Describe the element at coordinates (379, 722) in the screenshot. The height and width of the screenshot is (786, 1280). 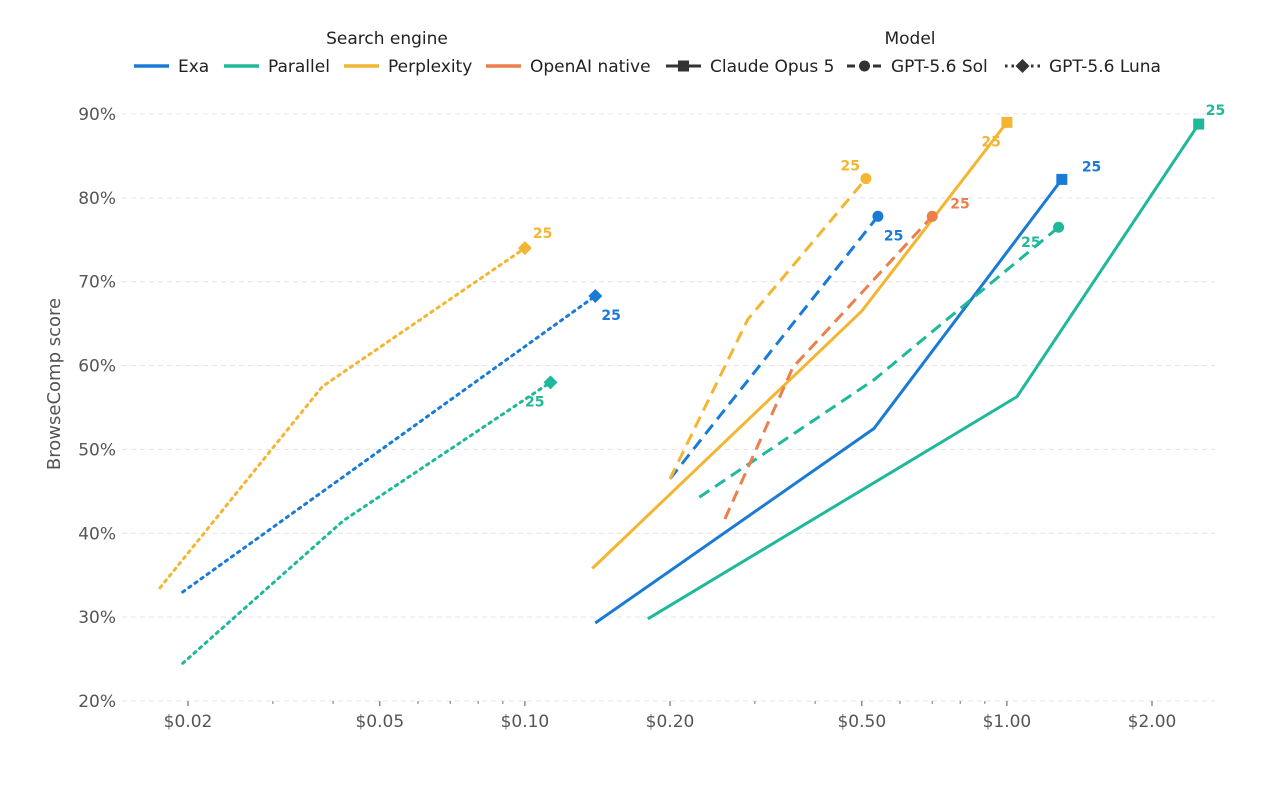
I see `x-tick-label: $0.05` at that location.